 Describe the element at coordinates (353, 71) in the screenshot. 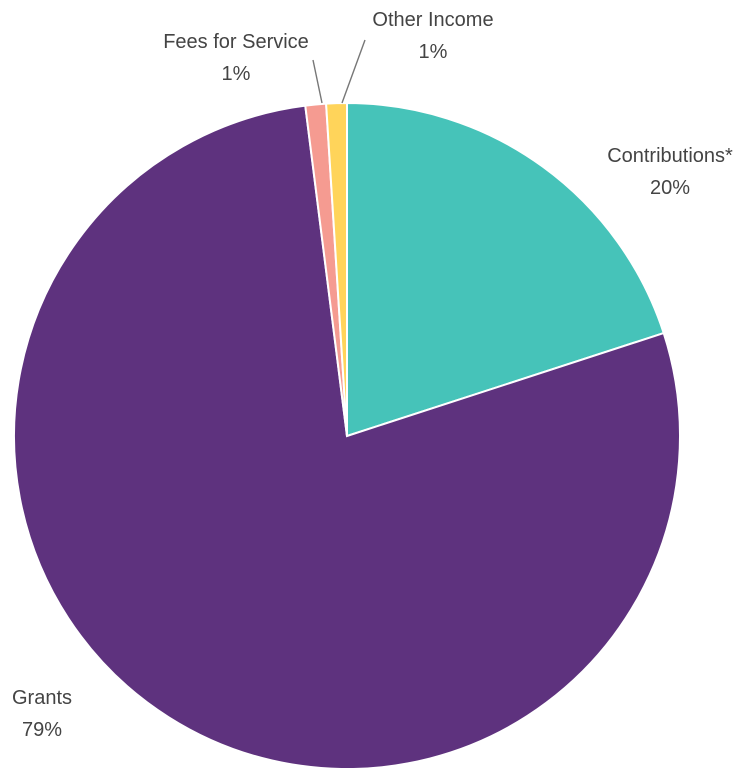

I see `leader-line-other-income` at that location.